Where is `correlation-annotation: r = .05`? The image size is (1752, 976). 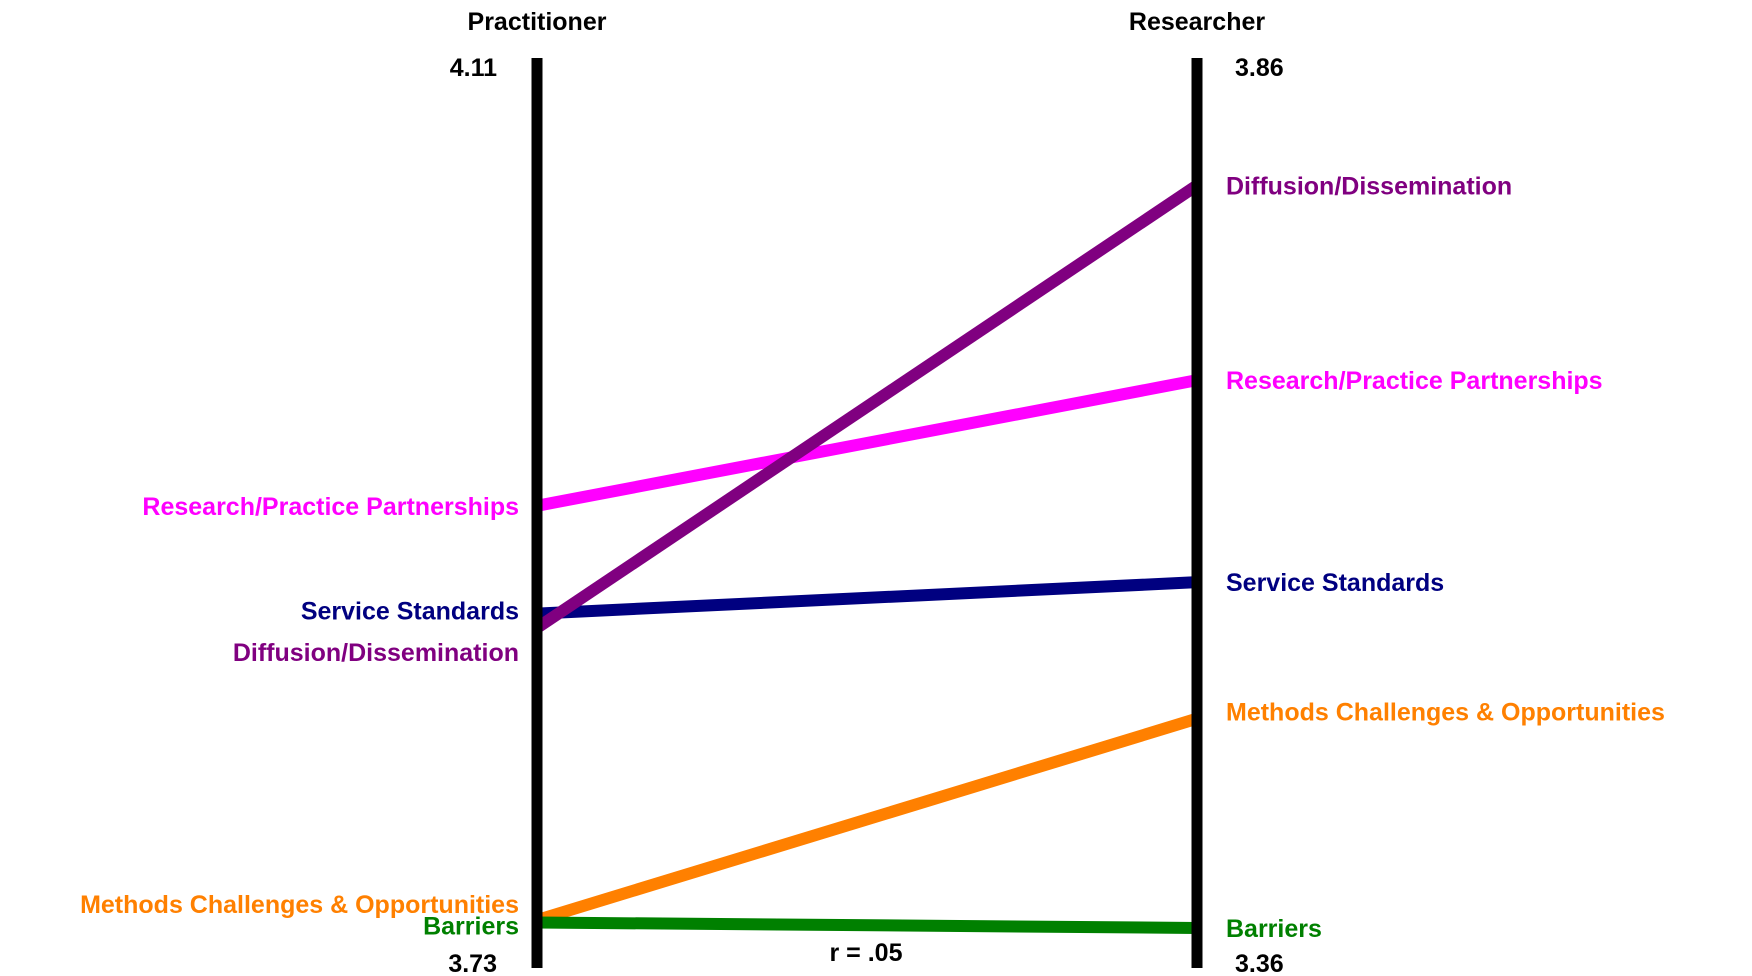
correlation-annotation: r = .05 is located at coordinates (866, 953).